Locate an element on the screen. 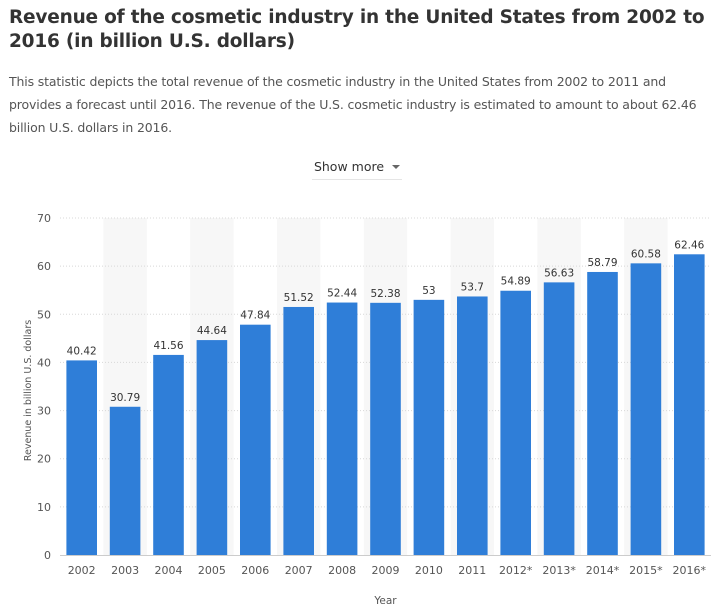 Image resolution: width=724 pixels, height=612 pixels. show-more-button: Show more is located at coordinates (357, 166).